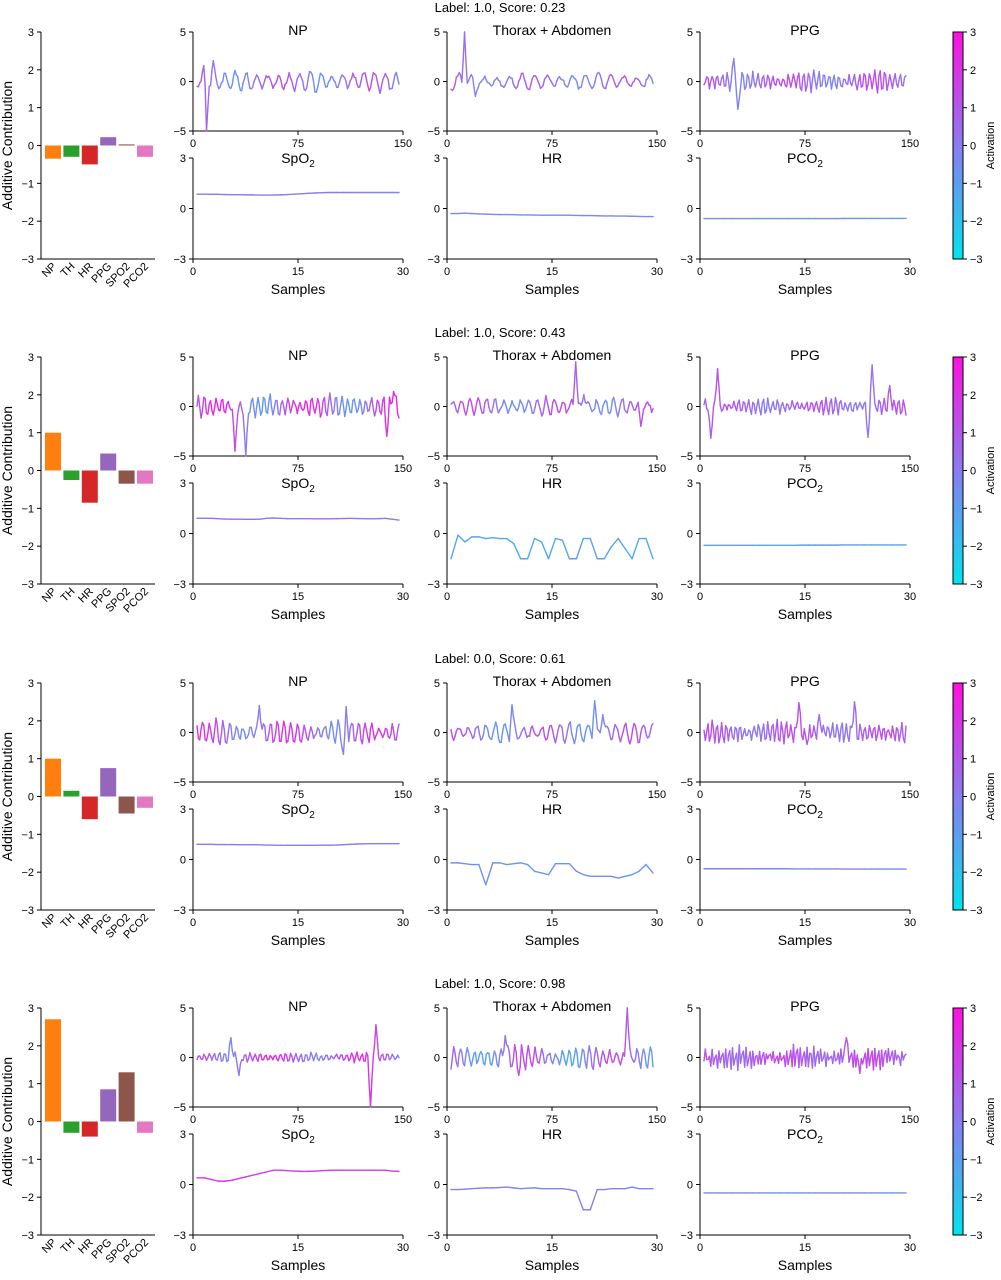 This screenshot has width=1001, height=1280. I want to click on x-axis-label: Samples, so click(298, 614).